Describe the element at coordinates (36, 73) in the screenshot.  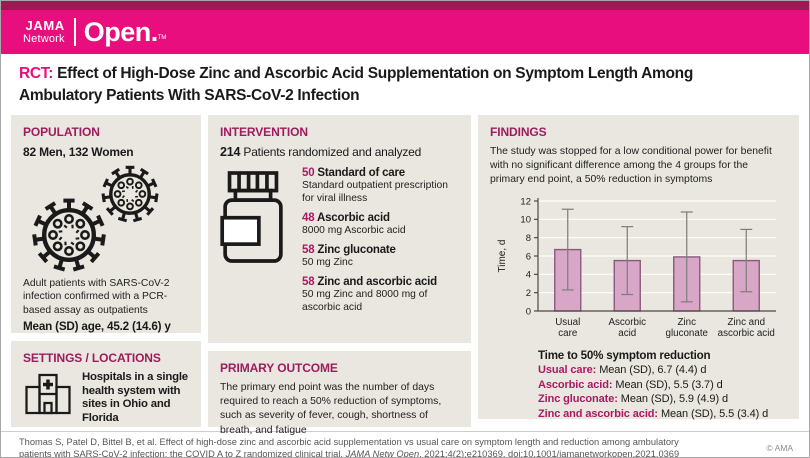
I see `title-rct-tag: RCT:` at that location.